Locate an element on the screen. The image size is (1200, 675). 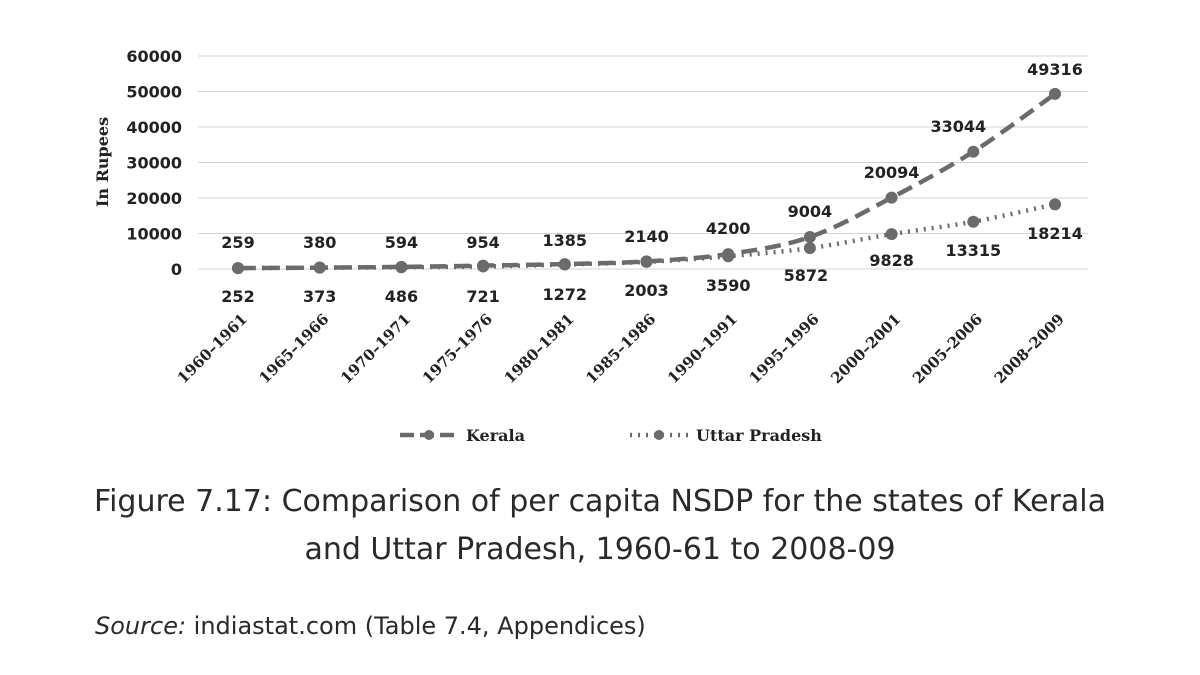
uttar-pradesh-data-label: 1272 is located at coordinates (565, 294).